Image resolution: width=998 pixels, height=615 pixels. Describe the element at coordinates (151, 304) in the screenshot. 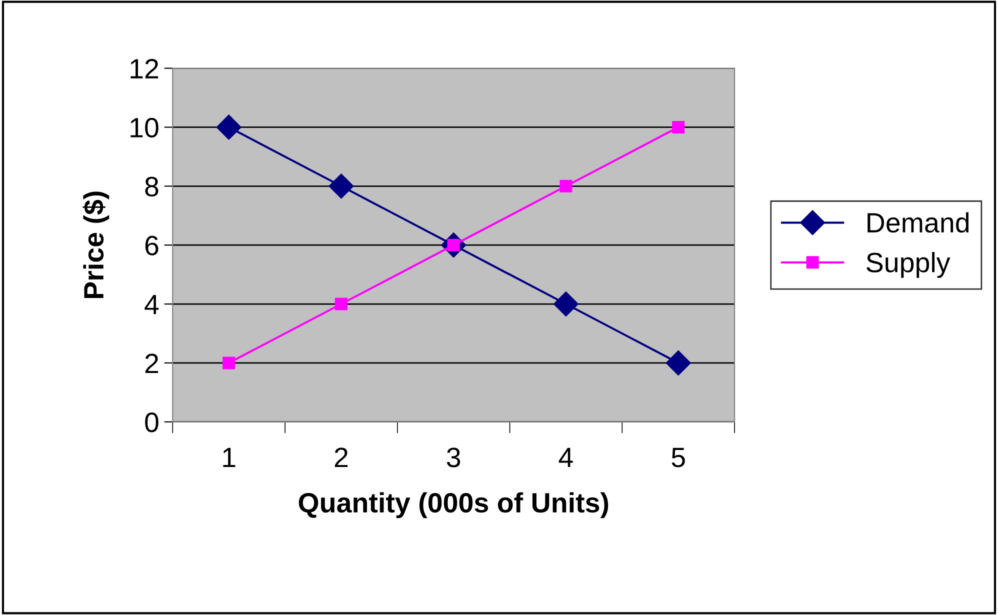

I see `y-tick-label: 4` at that location.